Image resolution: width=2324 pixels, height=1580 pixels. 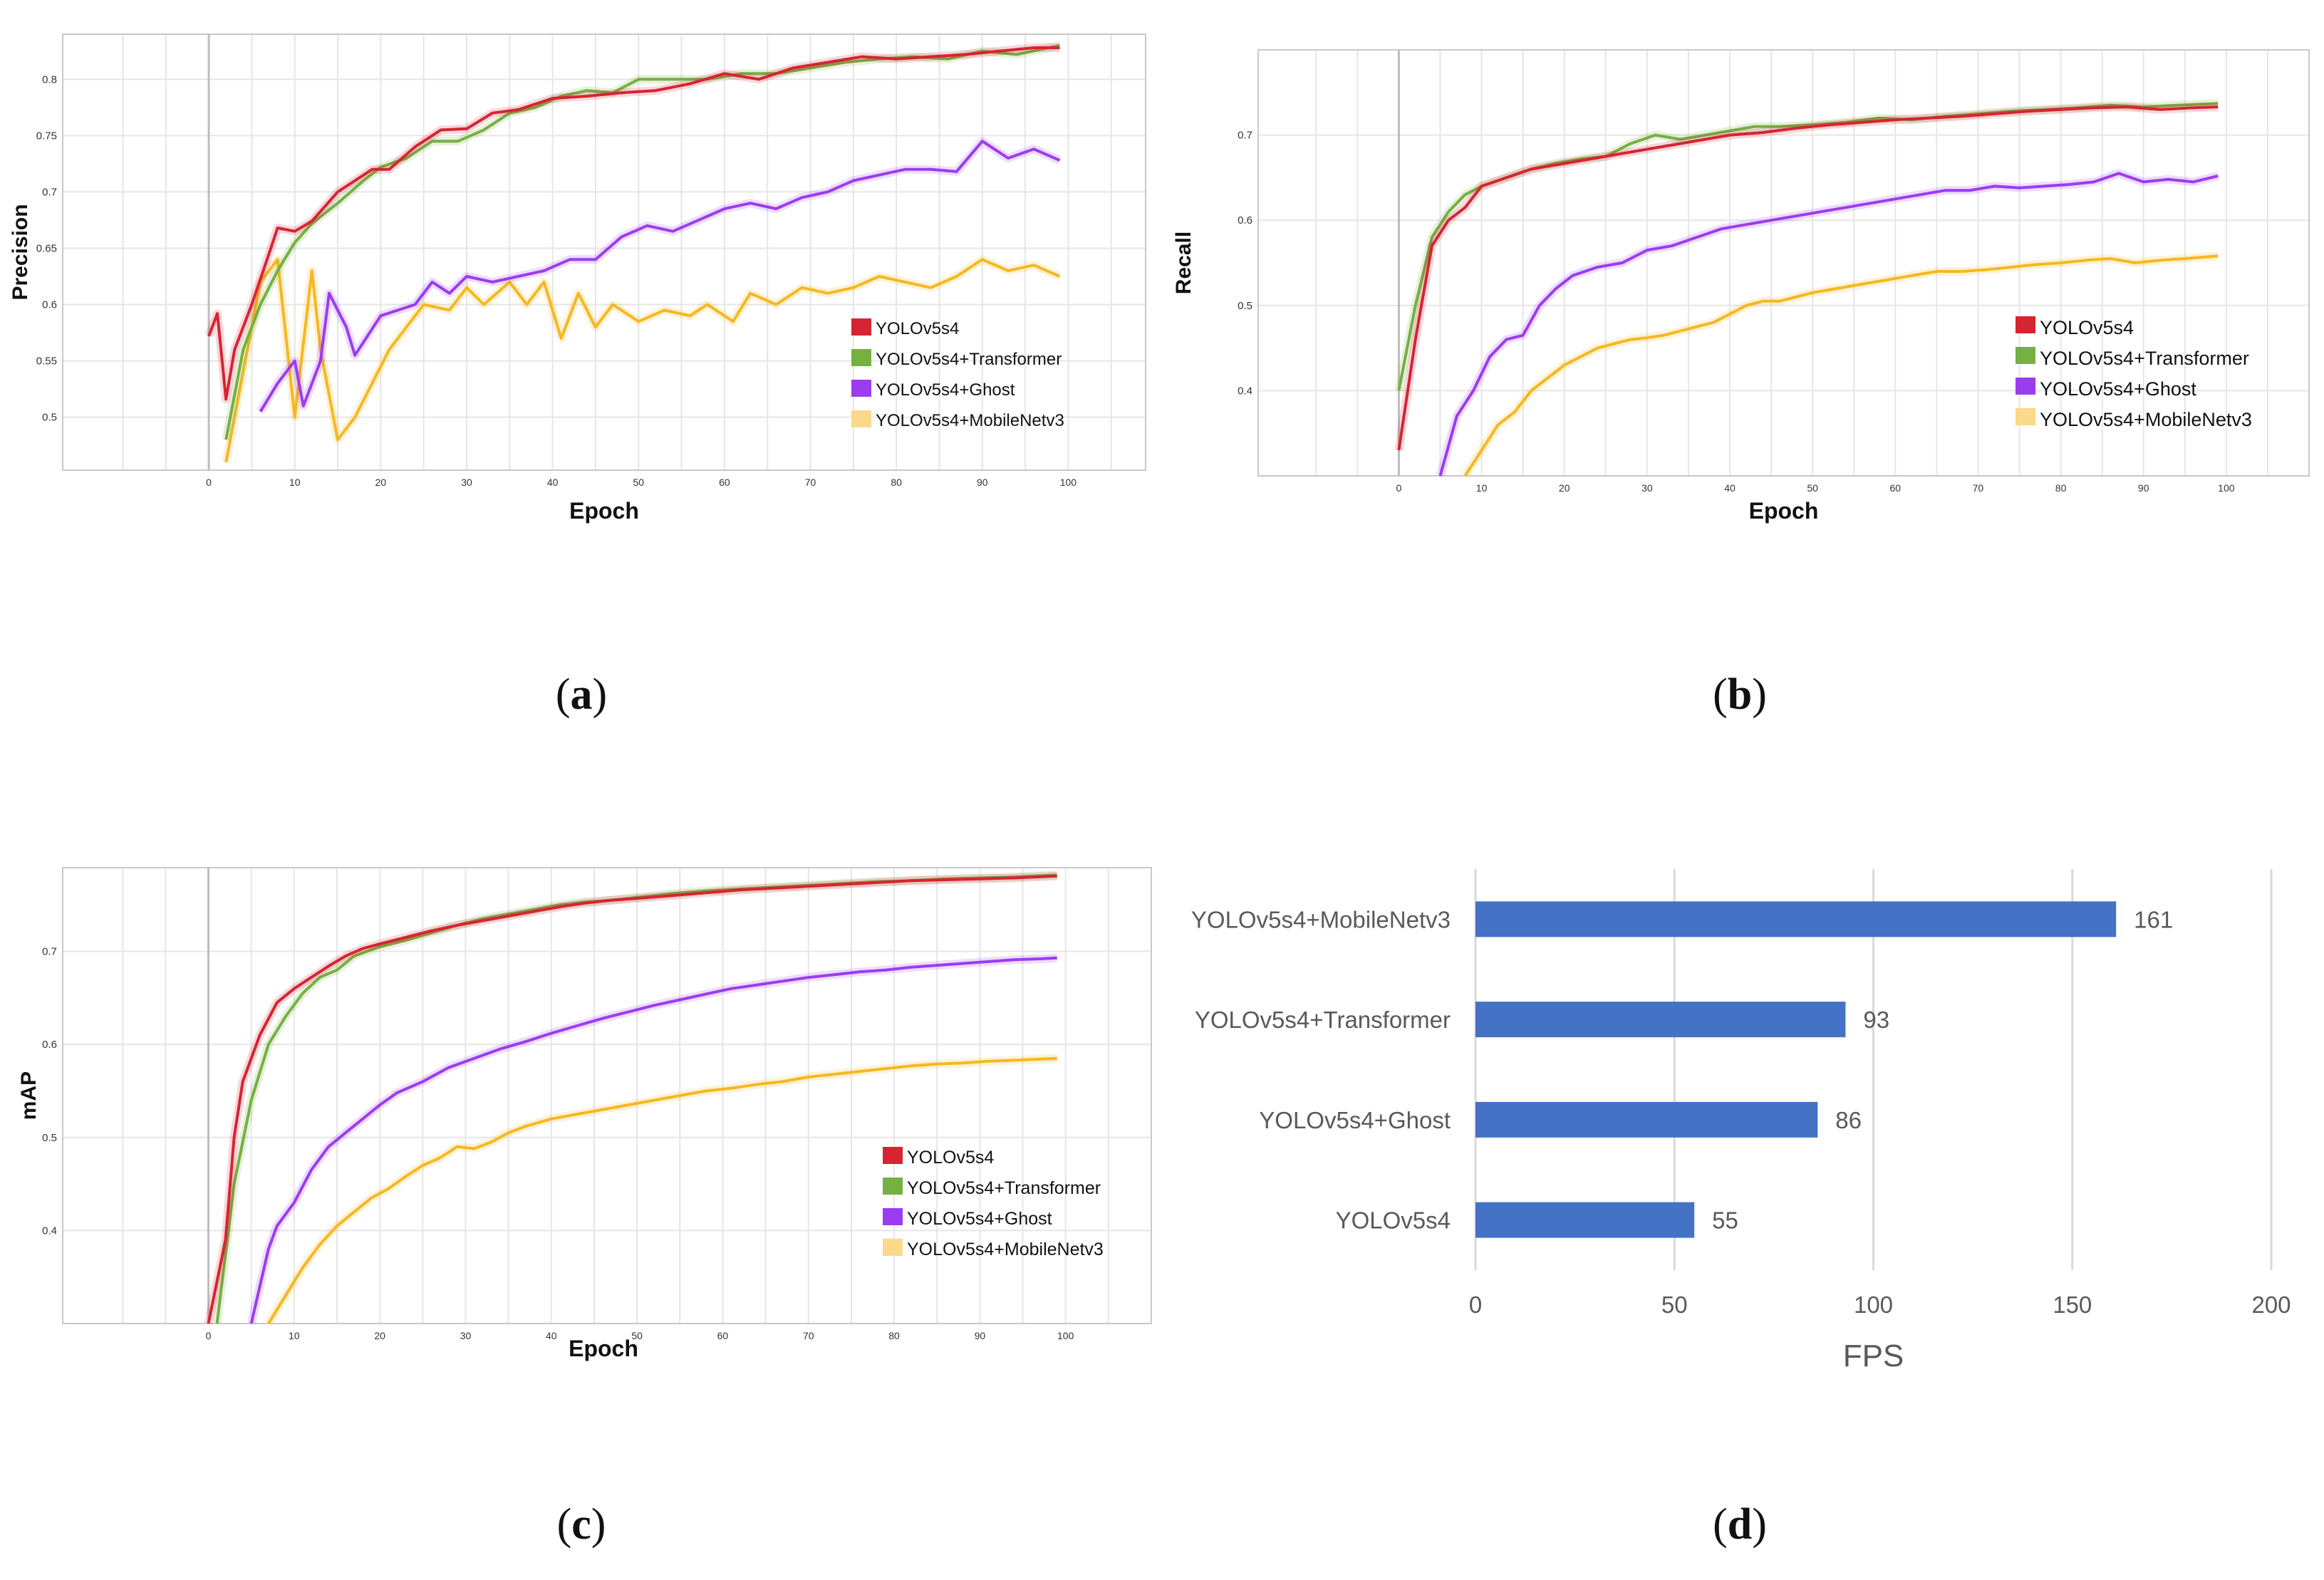 What do you see at coordinates (1740, 694) in the screenshot?
I see `caption-b-letter: b` at bounding box center [1740, 694].